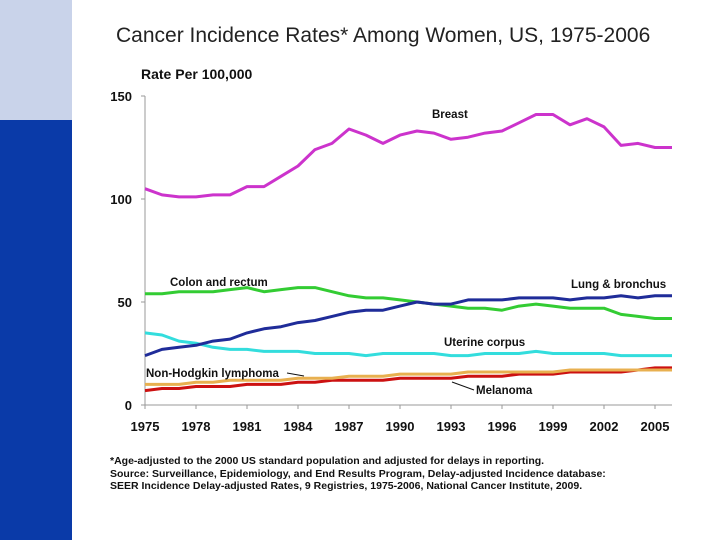 The image size is (720, 540). What do you see at coordinates (299, 426) in the screenshot?
I see `x-tick-label: 1984` at bounding box center [299, 426].